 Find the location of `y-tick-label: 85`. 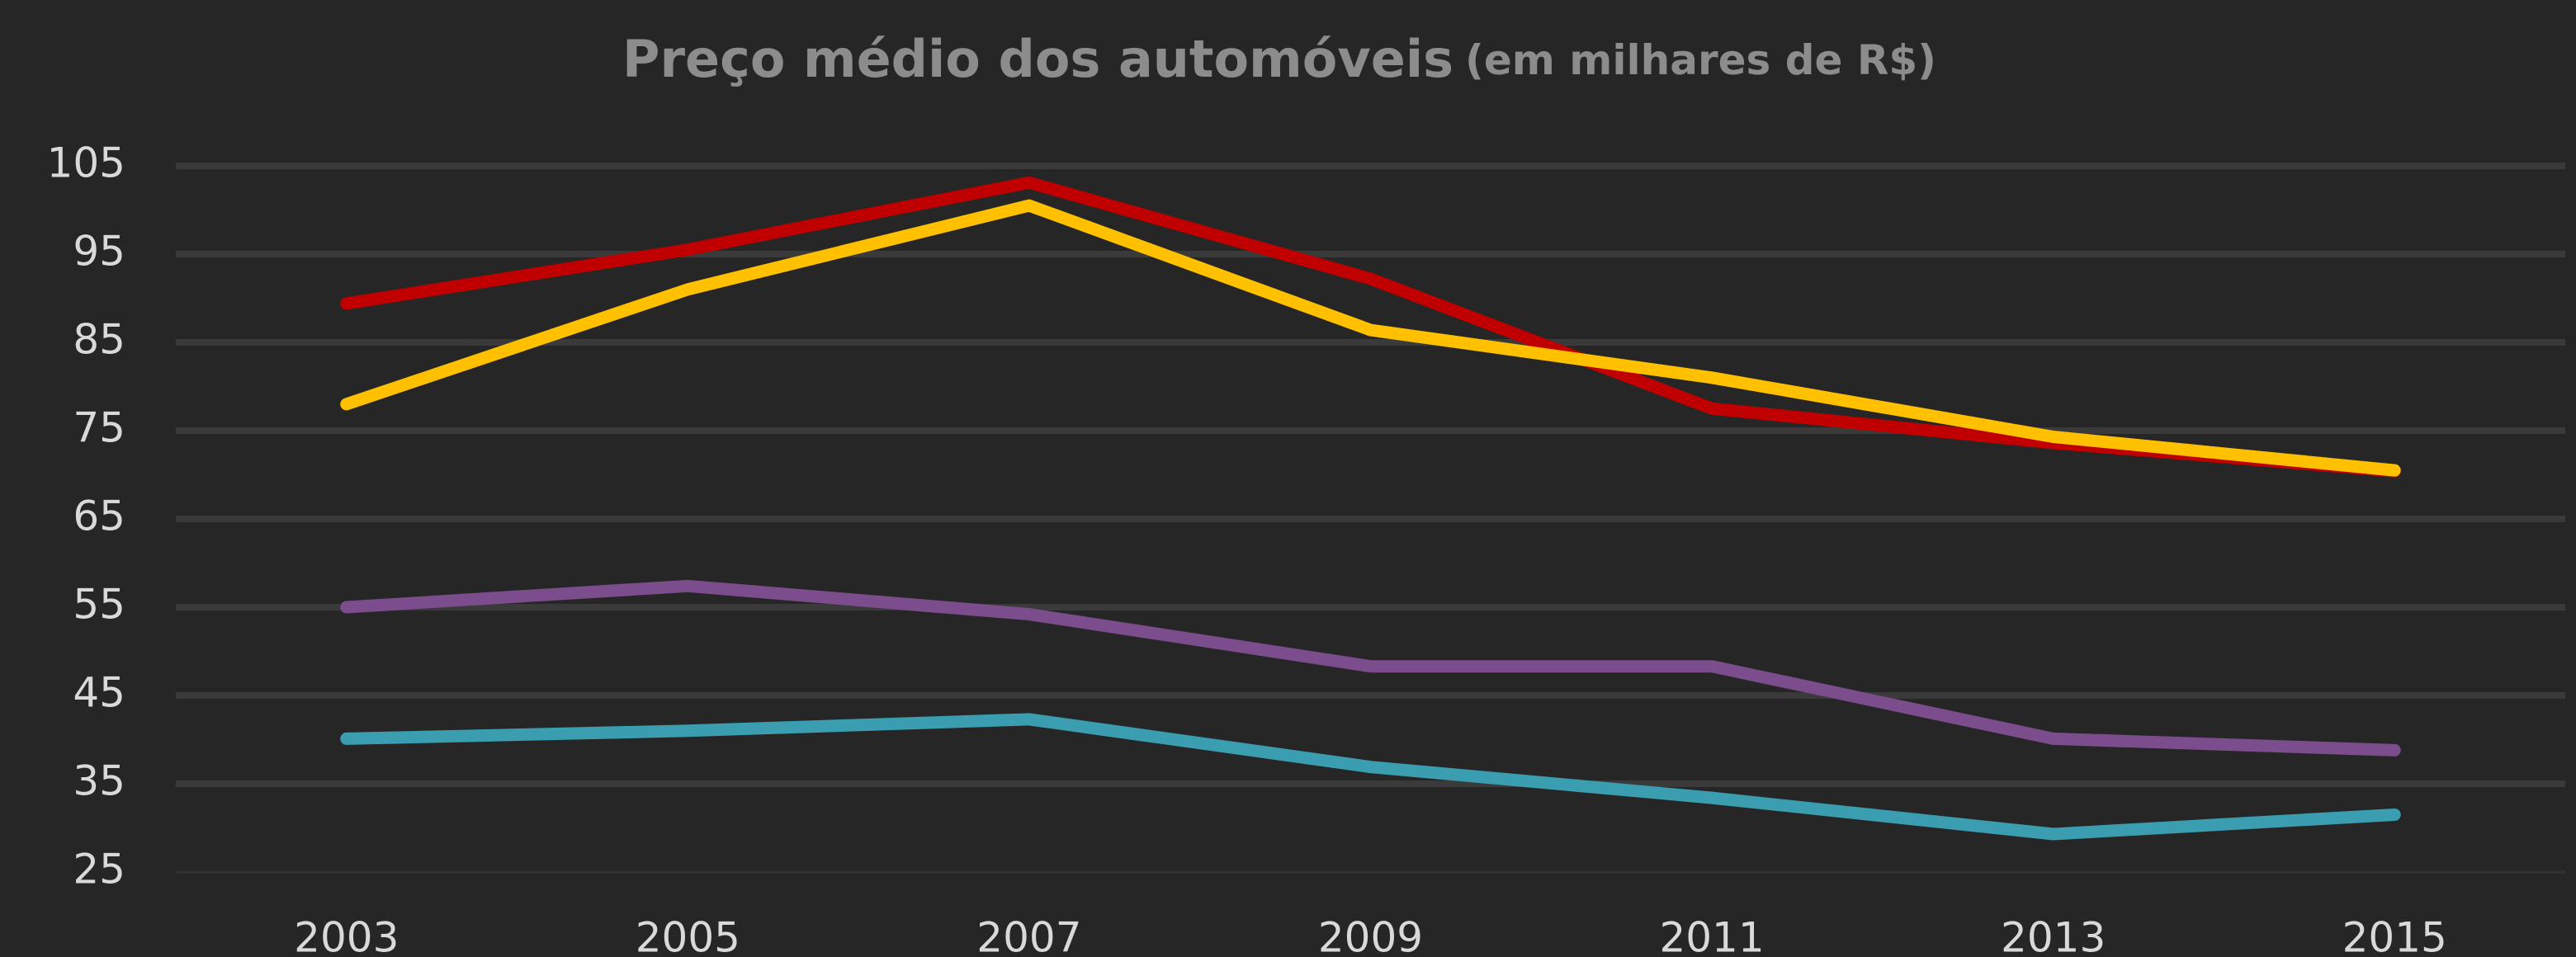

y-tick-label: 85 is located at coordinates (99, 340).